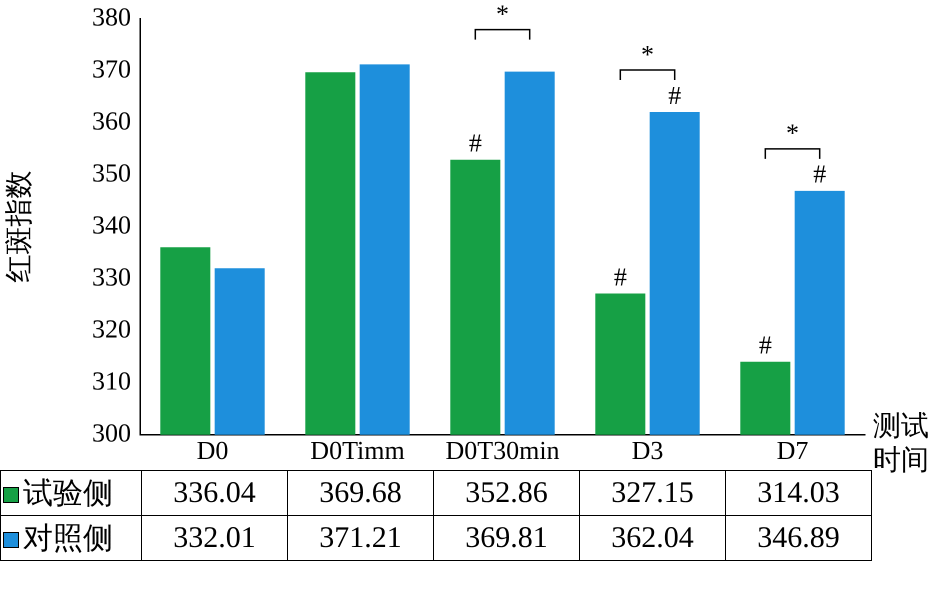 The width and height of the screenshot is (945, 592). I want to click on data-label: 371.21, so click(361, 538).